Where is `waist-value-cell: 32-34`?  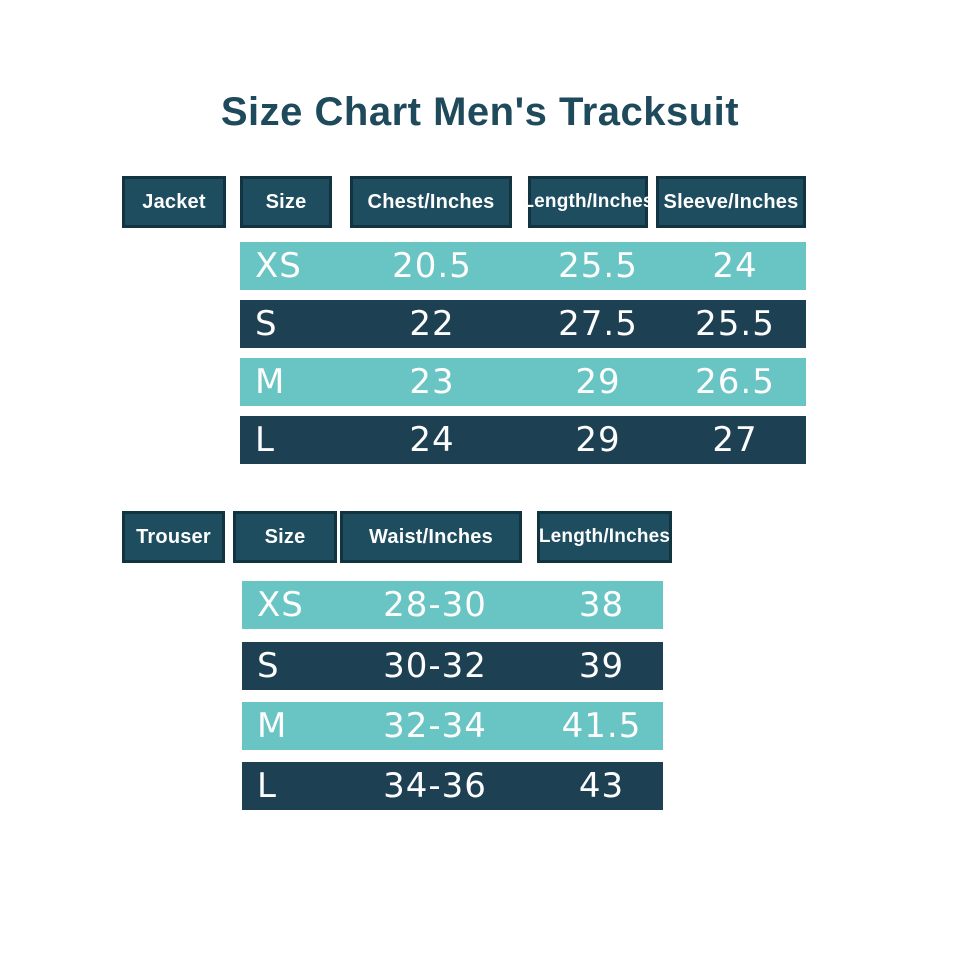
waist-value-cell: 32-34 is located at coordinates (435, 726).